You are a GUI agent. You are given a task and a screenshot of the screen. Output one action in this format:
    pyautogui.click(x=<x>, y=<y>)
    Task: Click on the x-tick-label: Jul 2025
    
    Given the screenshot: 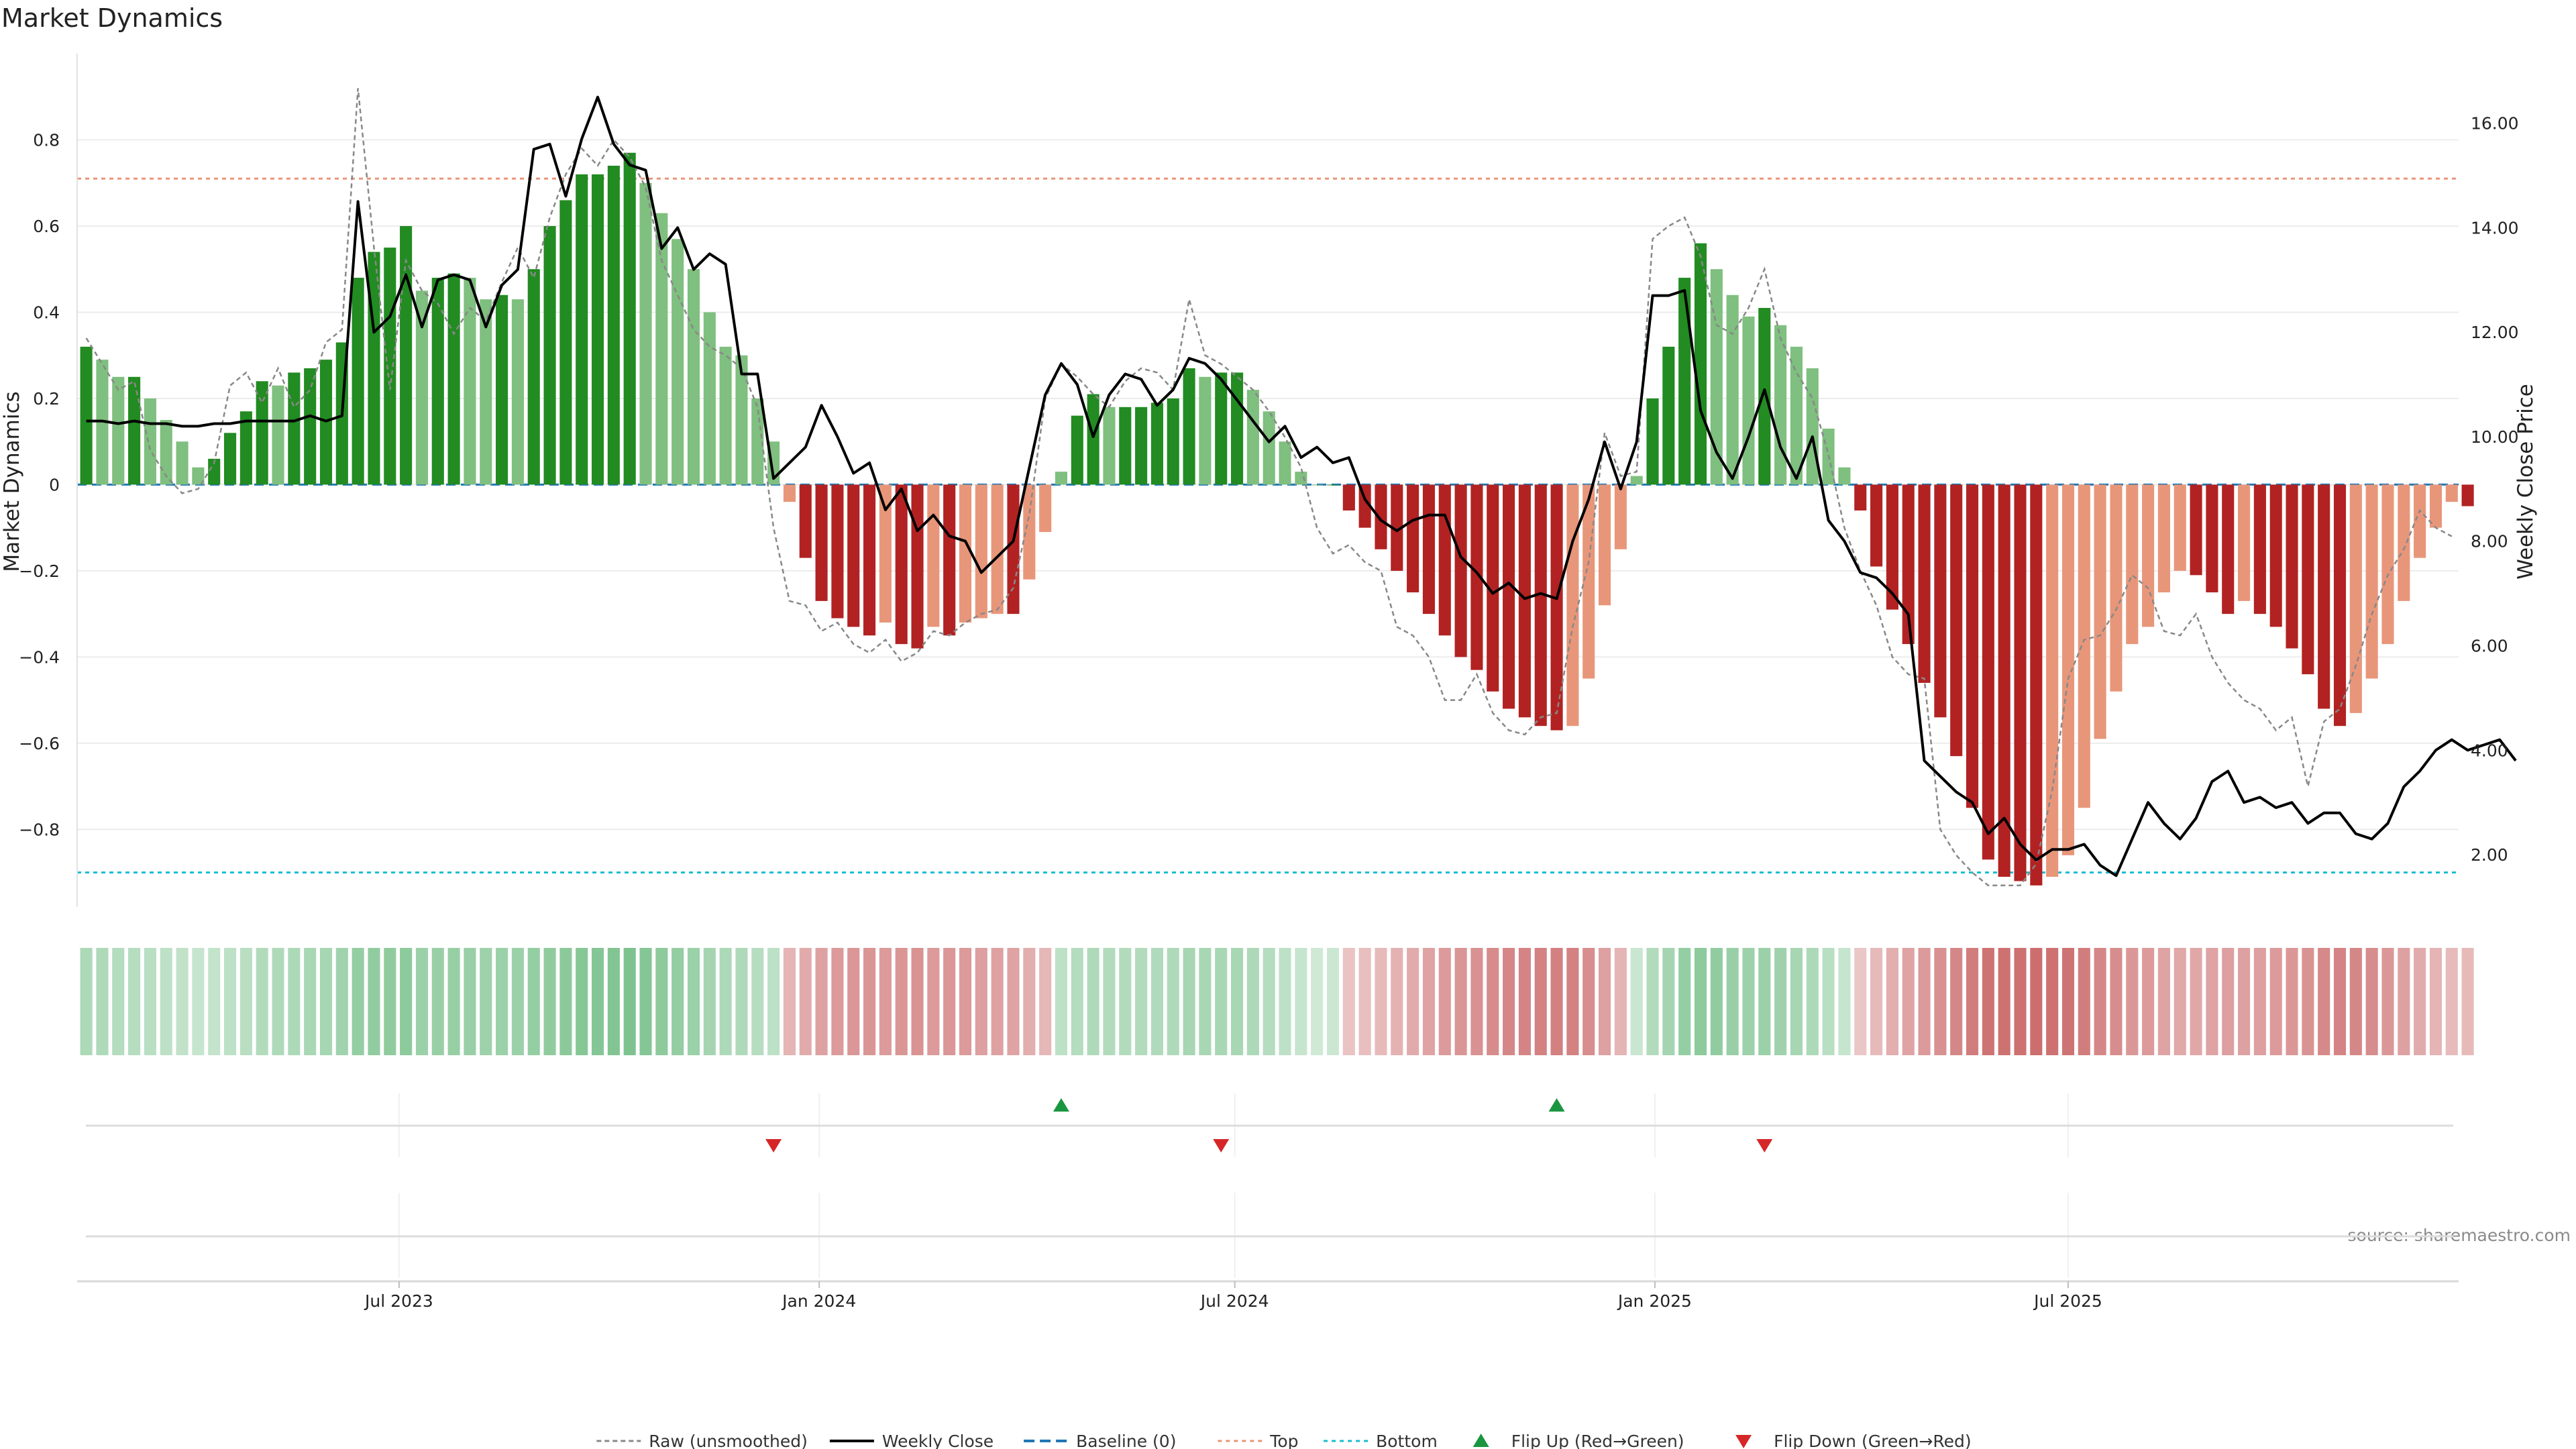 What is the action you would take?
    pyautogui.click(x=2067, y=1301)
    